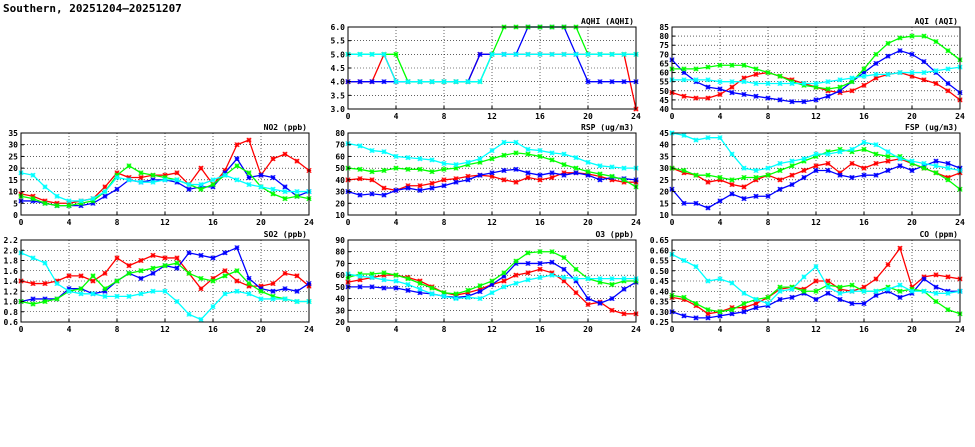  What do you see at coordinates (285, 234) in the screenshot?
I see `chart-title: SO2 (ppb)` at bounding box center [285, 234].